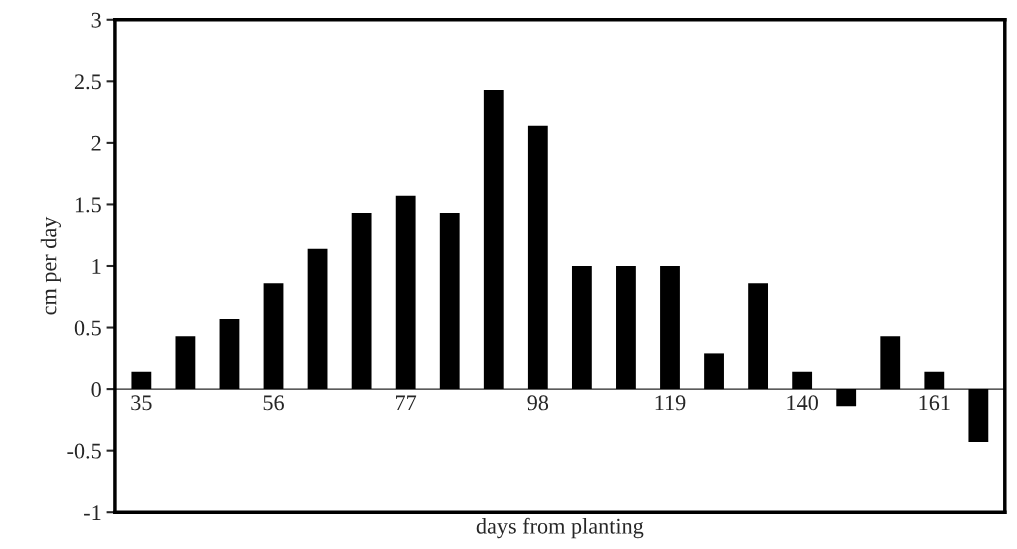 This screenshot has height=549, width=1017. I want to click on y-tick-label: 2.5, so click(87, 82).